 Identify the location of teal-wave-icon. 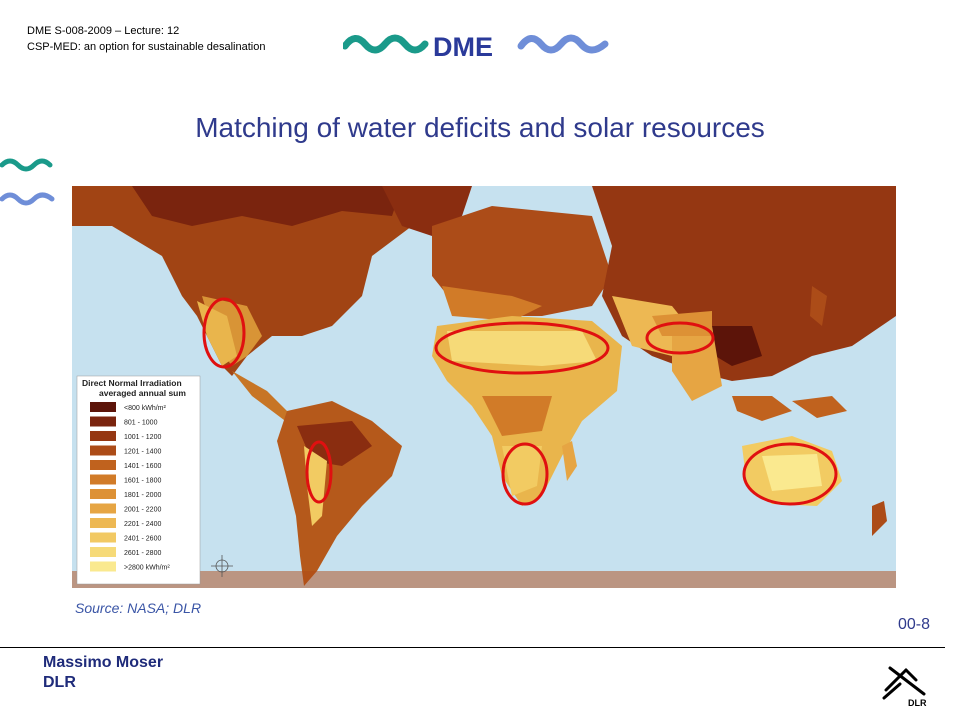
(386, 44).